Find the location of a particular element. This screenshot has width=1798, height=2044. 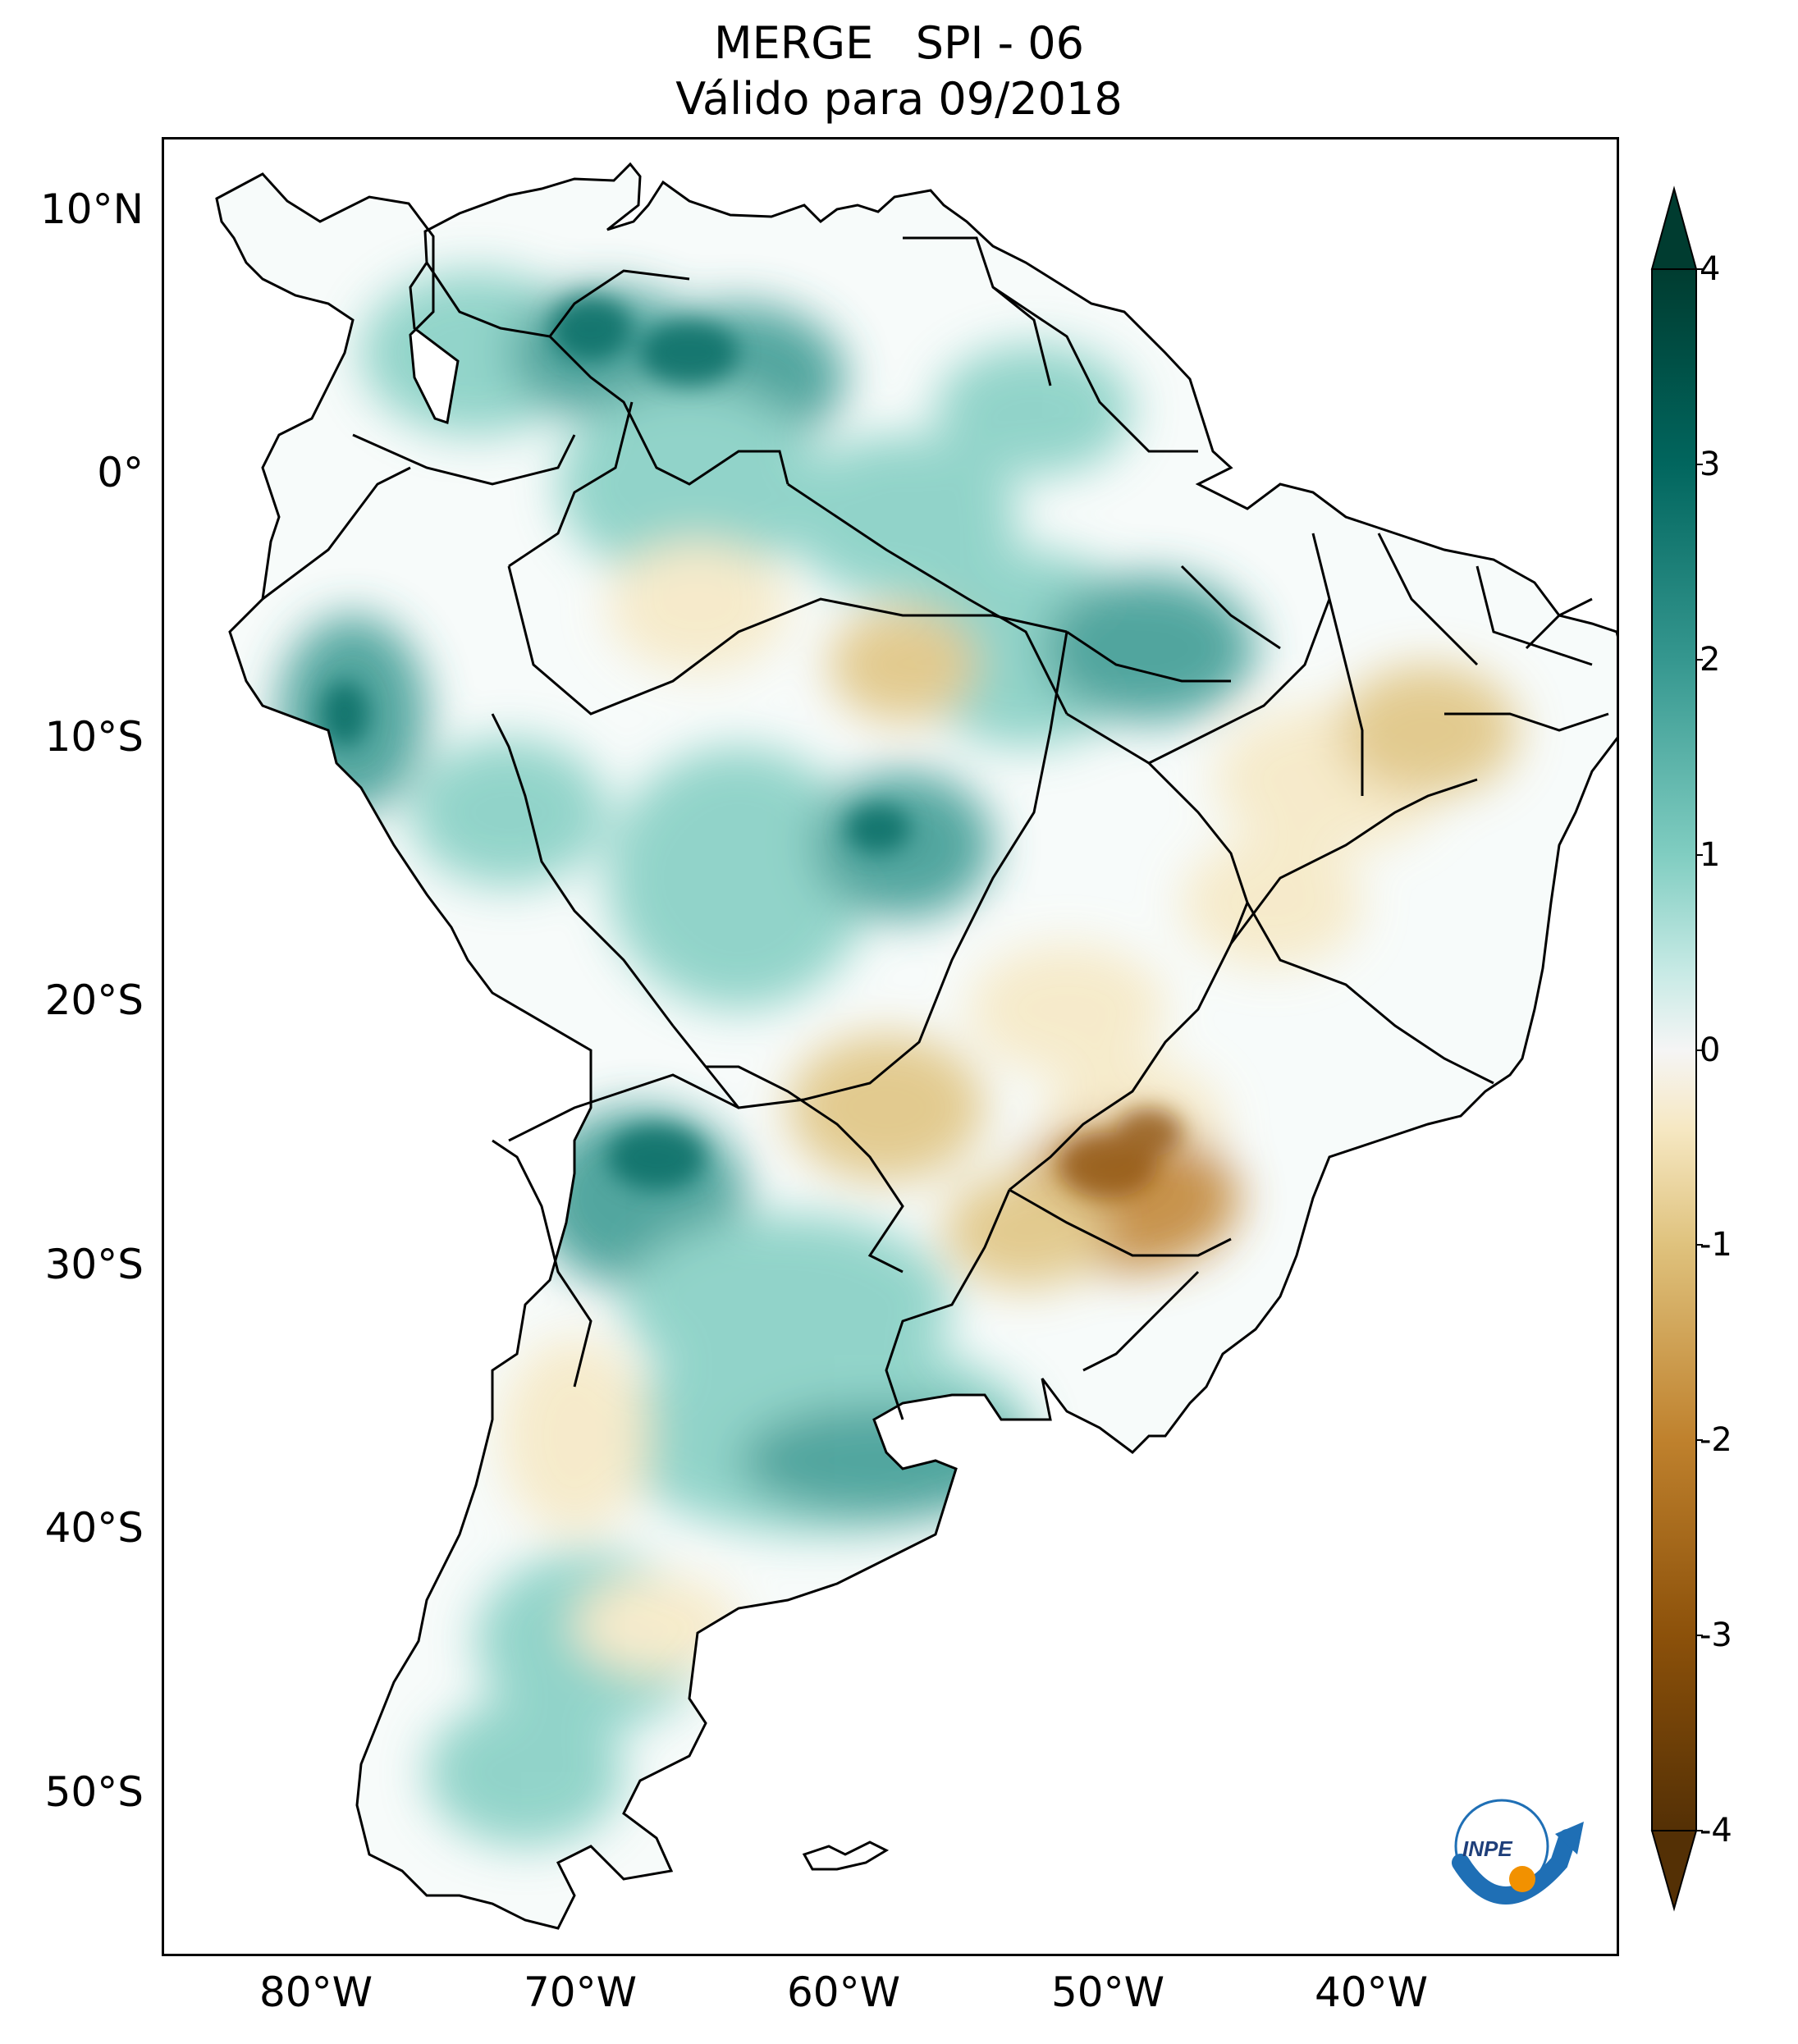

map-subtitle: Válido para 09/2018 is located at coordinates (899, 99).